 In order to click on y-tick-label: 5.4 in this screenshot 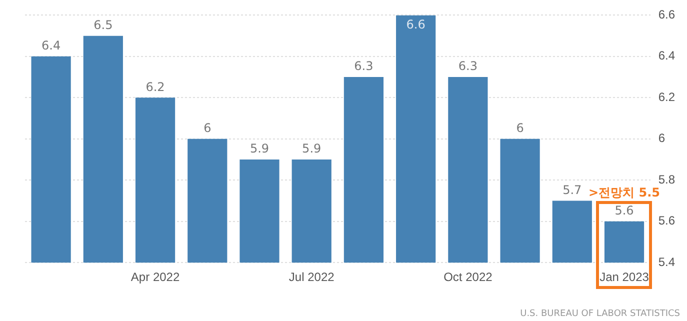, I will do `click(667, 261)`.